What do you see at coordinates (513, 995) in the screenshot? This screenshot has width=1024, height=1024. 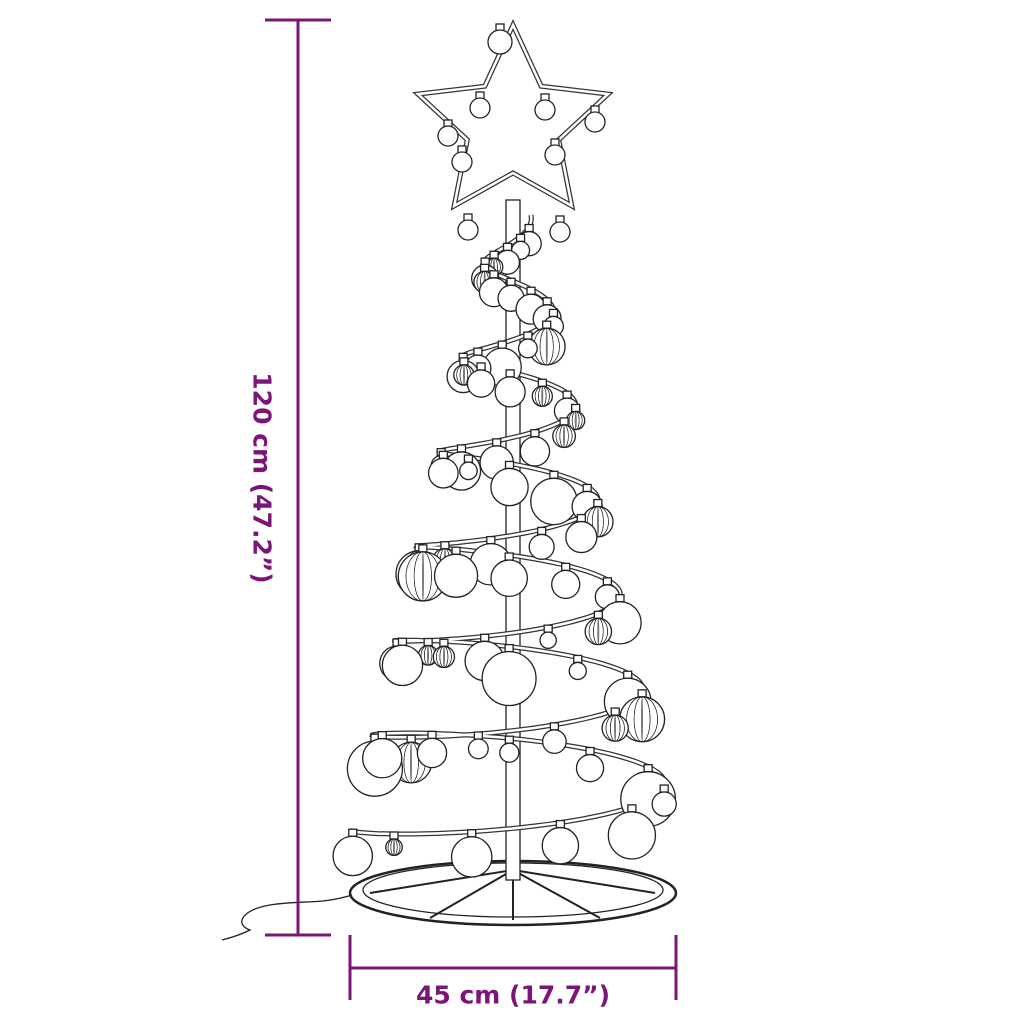 I see `width-label: 45 cm (17.7”)` at bounding box center [513, 995].